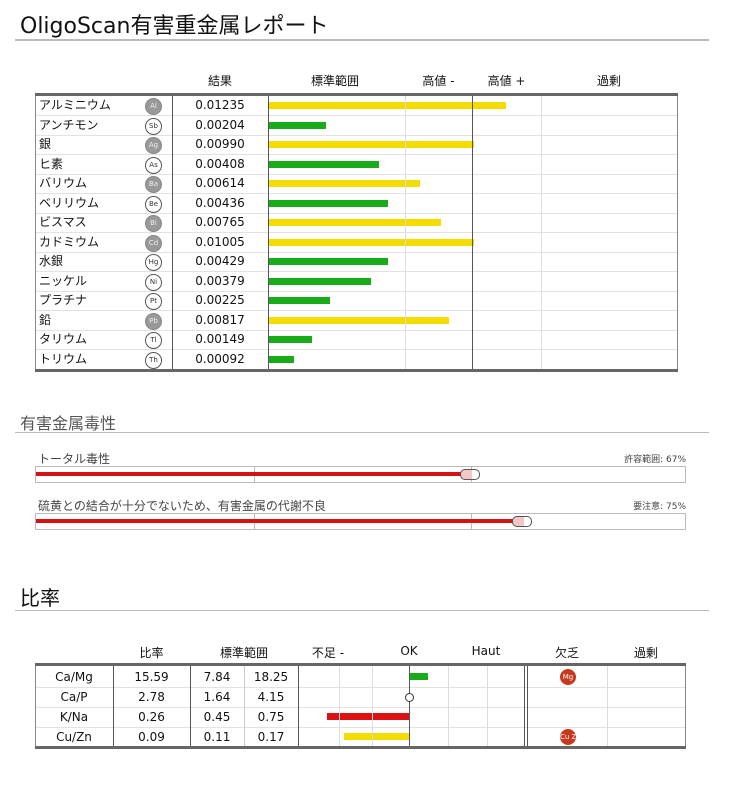  Describe the element at coordinates (356, 321) in the screenshot. I see `table-row: 鉛 Pb 0.00817` at that location.